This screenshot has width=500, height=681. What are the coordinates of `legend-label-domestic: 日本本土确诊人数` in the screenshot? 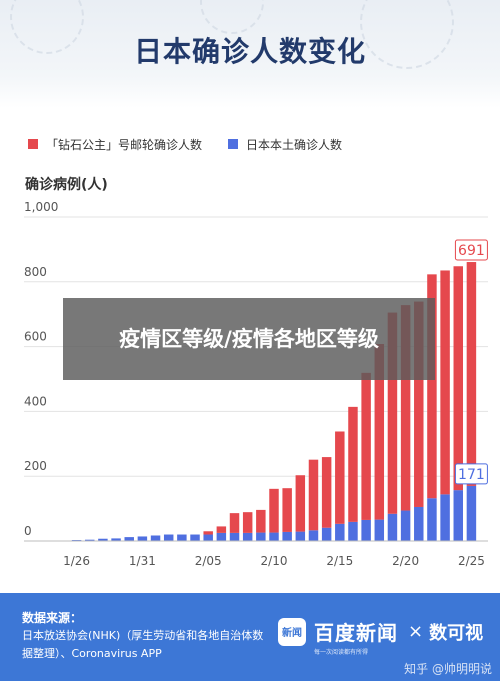 It's located at (294, 144).